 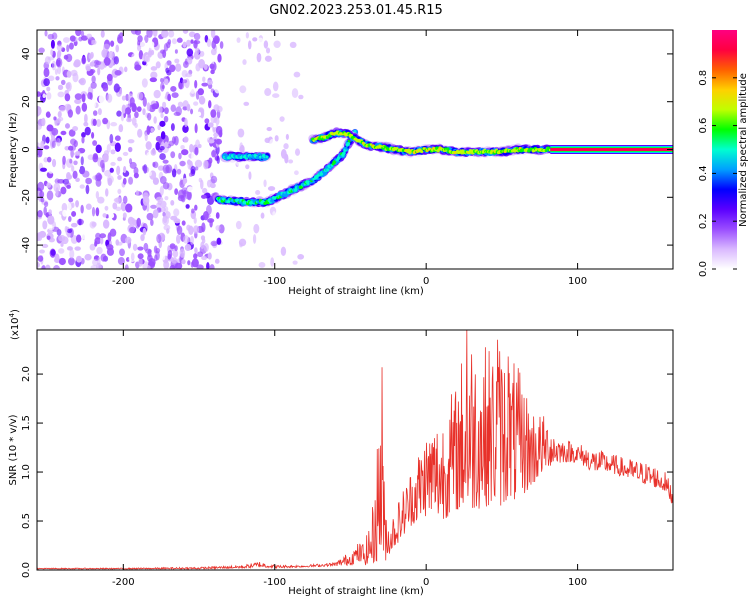 I want to click on spectrogram-x-tick-label: -100, so click(x=274, y=281).